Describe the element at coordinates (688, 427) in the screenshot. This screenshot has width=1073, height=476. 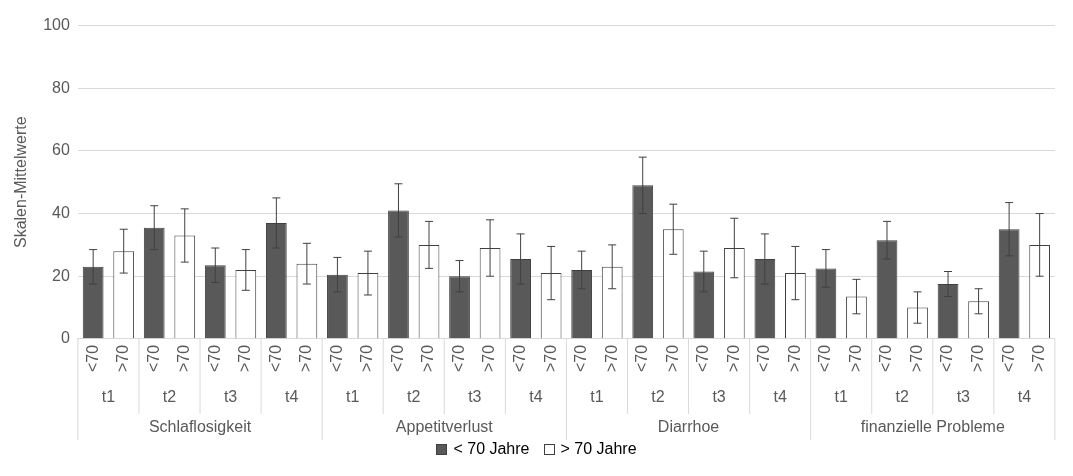
I see `text: Diarrhoe` at that location.